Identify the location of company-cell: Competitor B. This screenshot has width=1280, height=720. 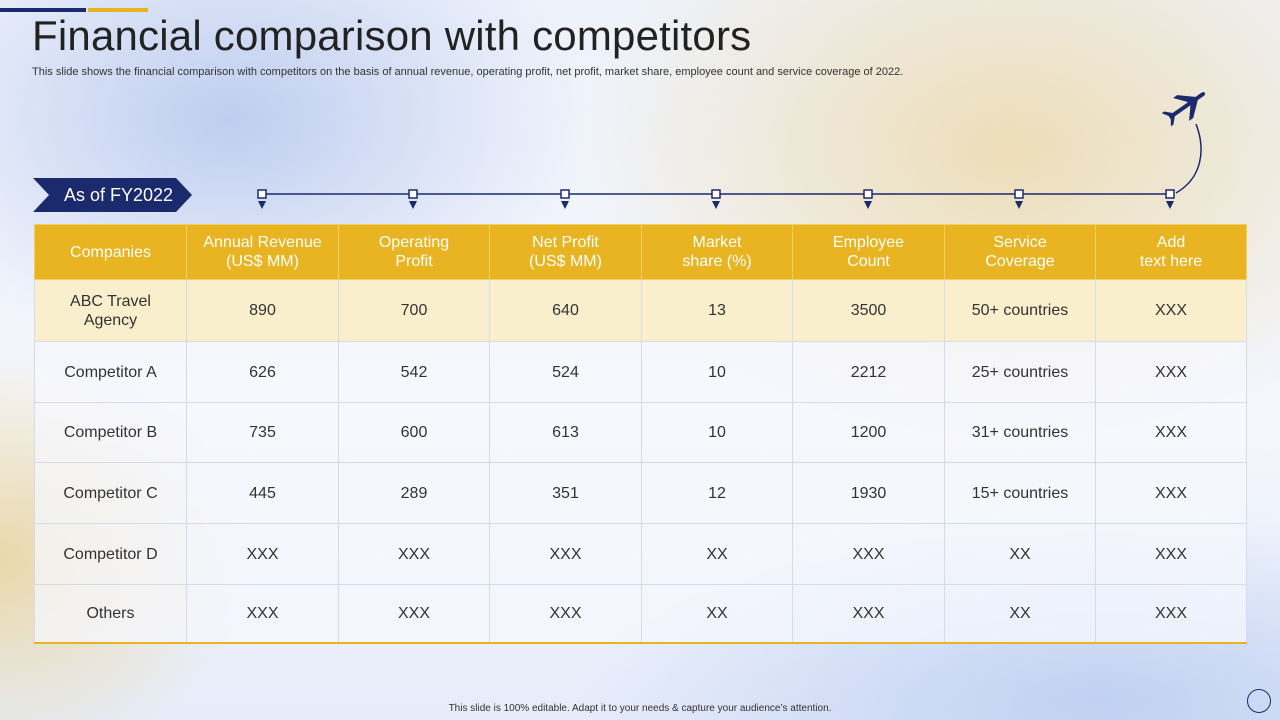
(110, 432).